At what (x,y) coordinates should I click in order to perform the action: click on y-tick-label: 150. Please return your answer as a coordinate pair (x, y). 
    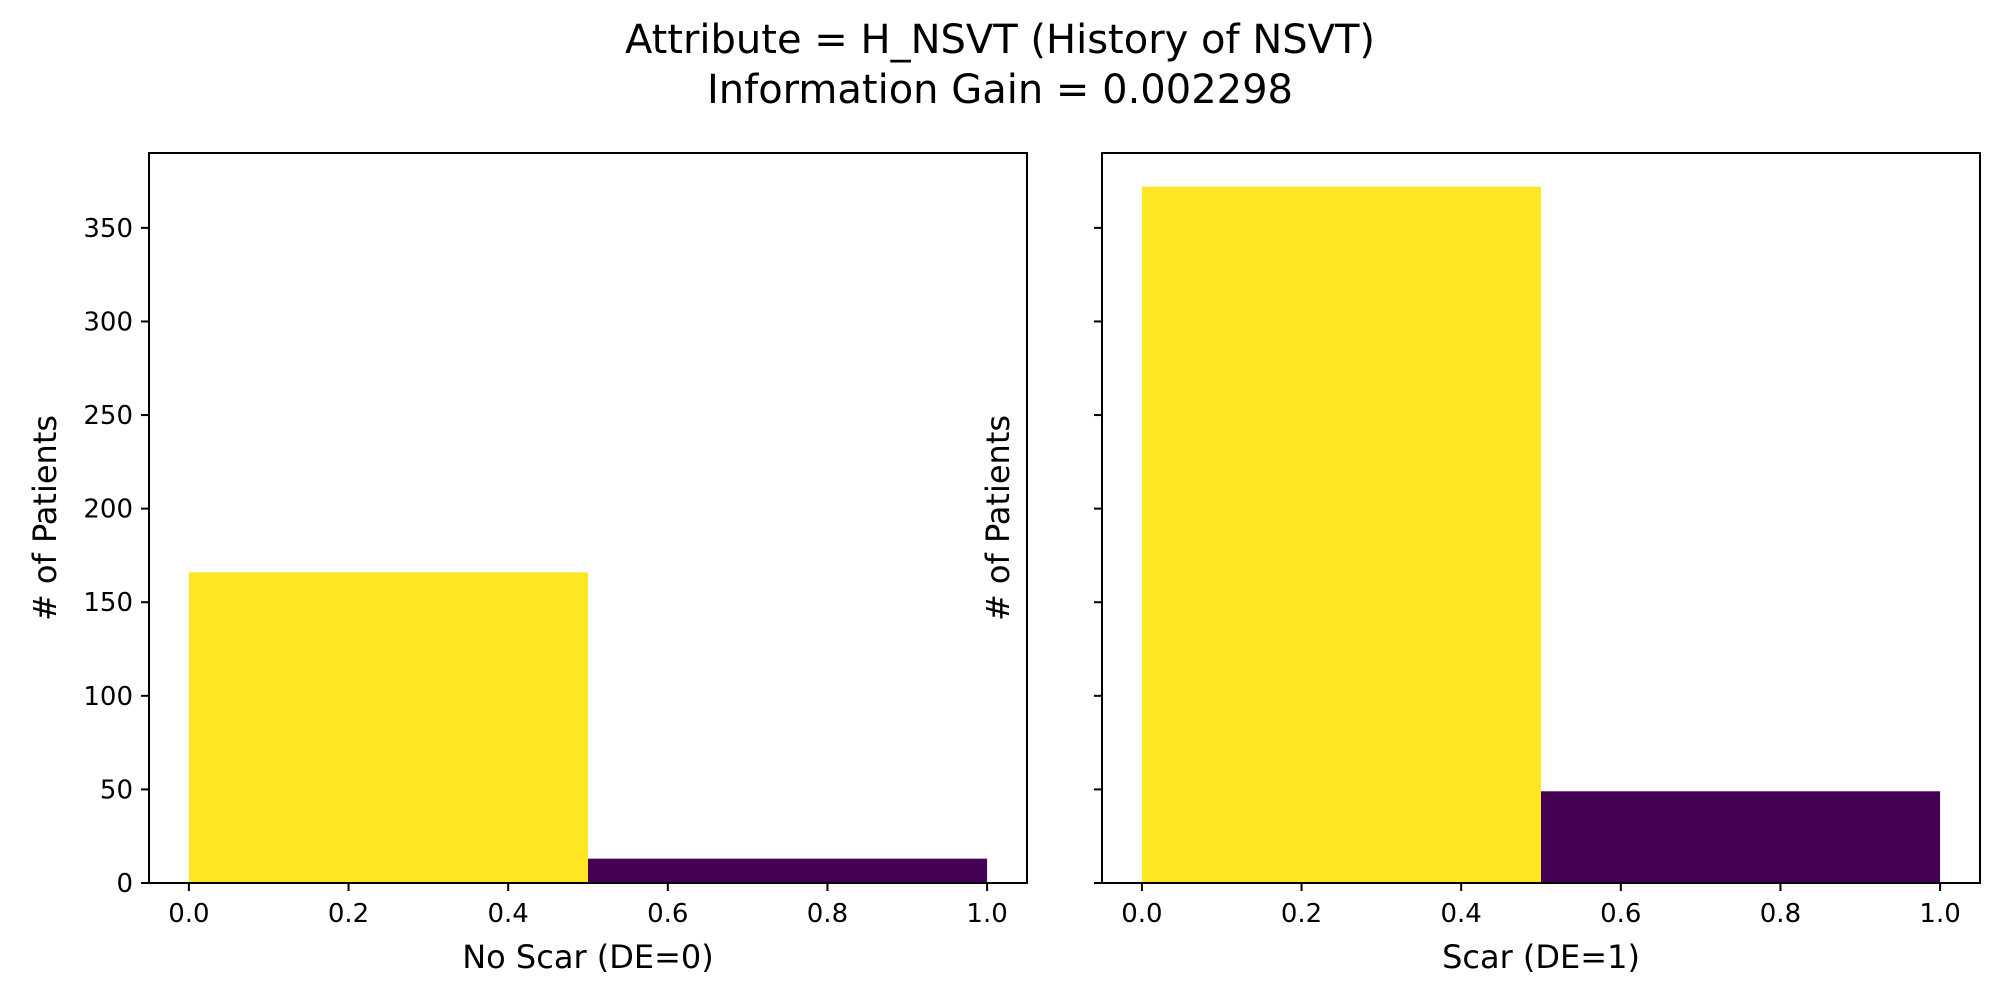
    Looking at the image, I should click on (108, 603).